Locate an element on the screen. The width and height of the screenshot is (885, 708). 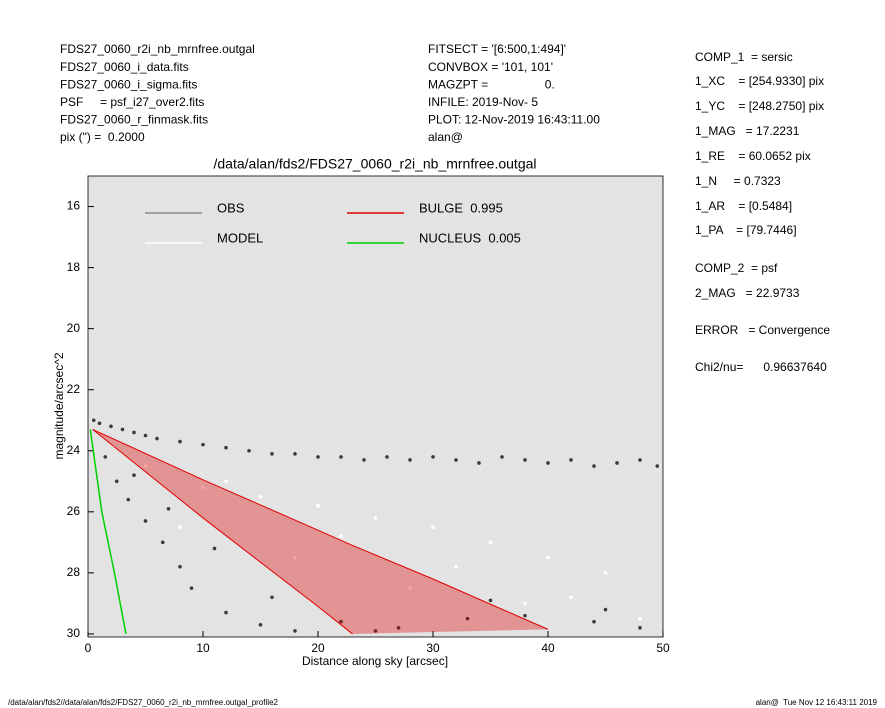
legend-label: MODEL is located at coordinates (240, 237).